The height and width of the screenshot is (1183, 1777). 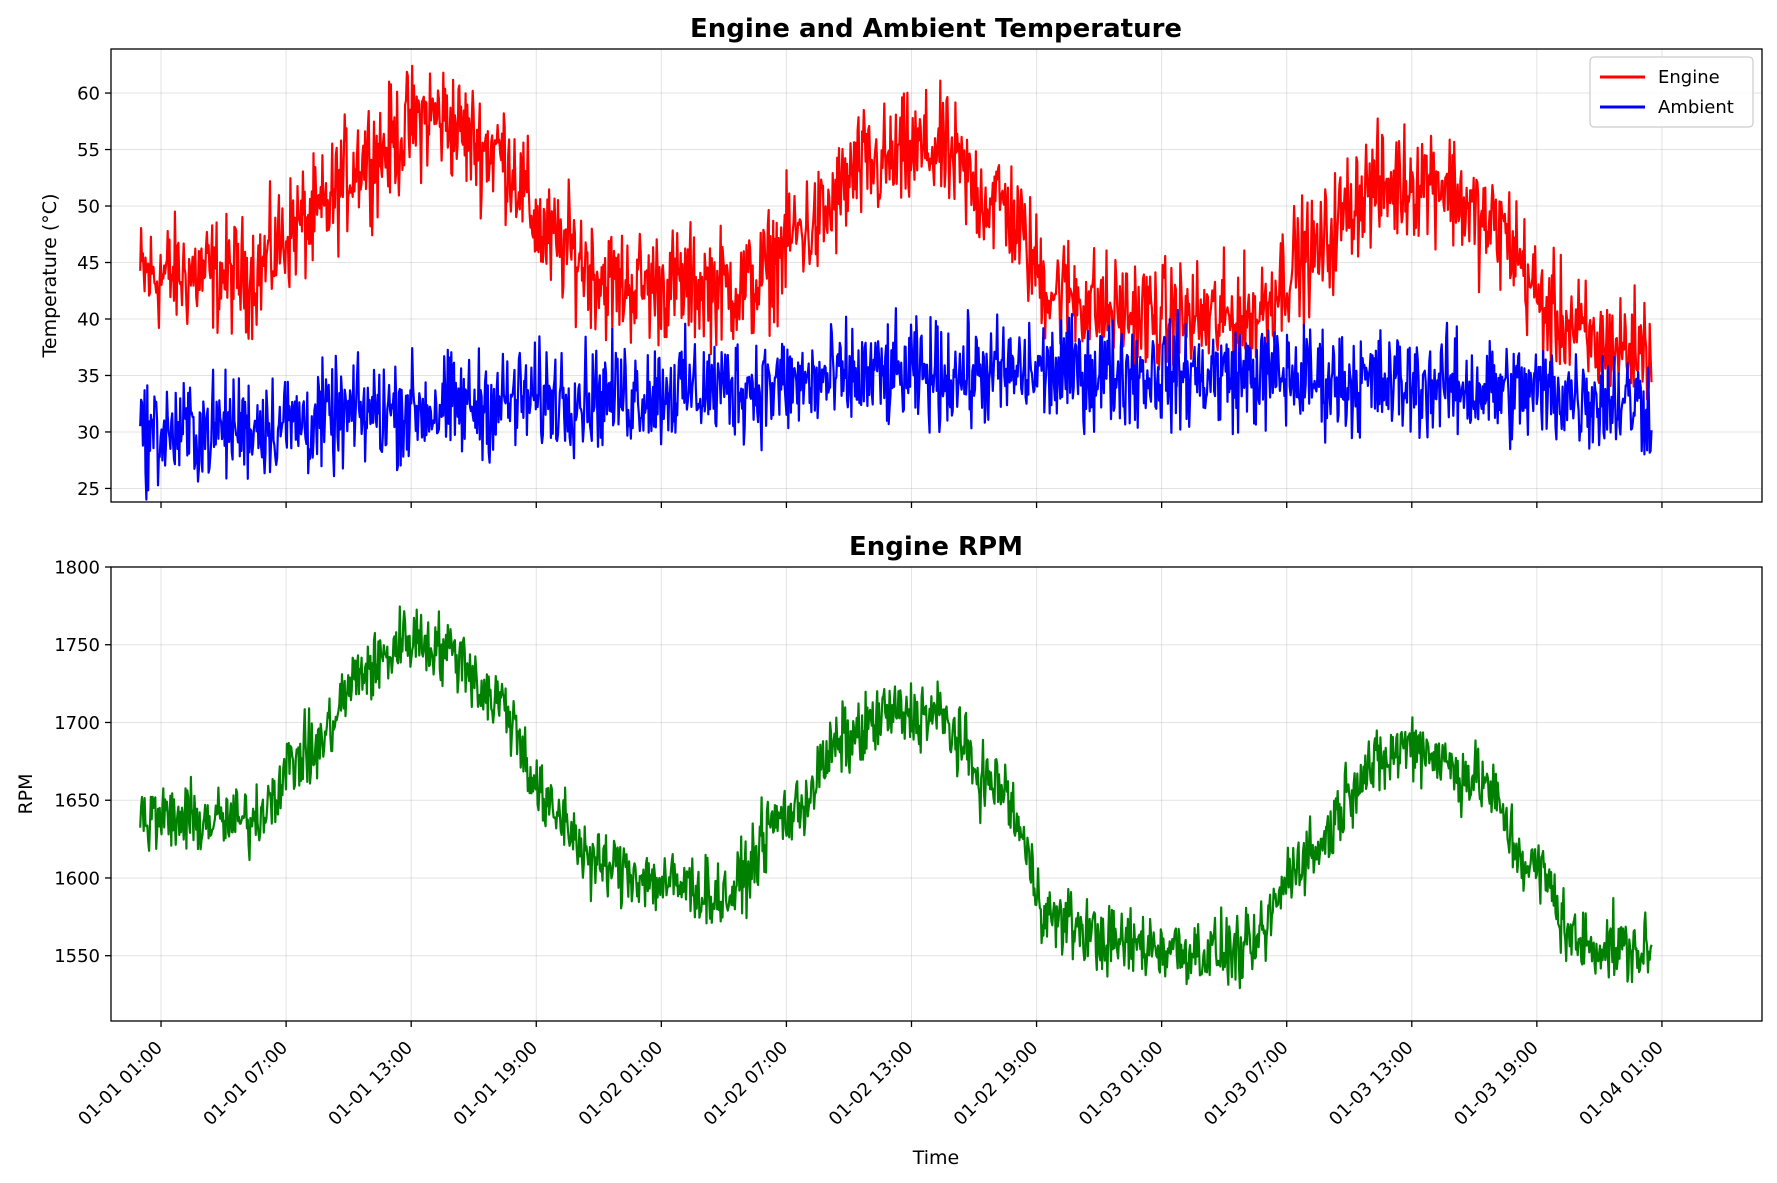 What do you see at coordinates (88, 489) in the screenshot?
I see `y-tick-label: 25` at bounding box center [88, 489].